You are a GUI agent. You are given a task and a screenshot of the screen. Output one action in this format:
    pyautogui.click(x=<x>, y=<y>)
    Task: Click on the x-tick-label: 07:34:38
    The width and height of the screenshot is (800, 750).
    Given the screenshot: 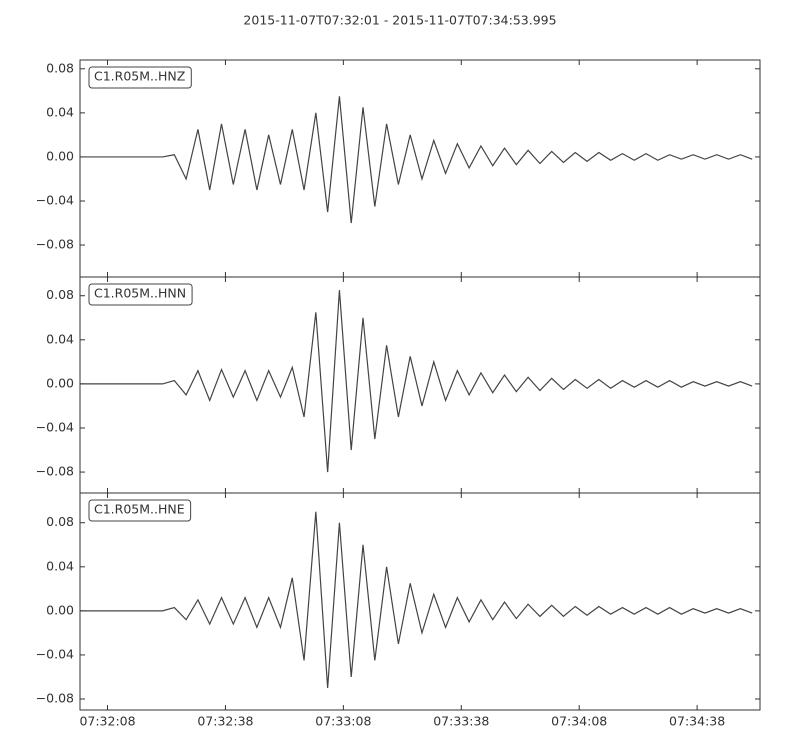 What is the action you would take?
    pyautogui.click(x=697, y=721)
    